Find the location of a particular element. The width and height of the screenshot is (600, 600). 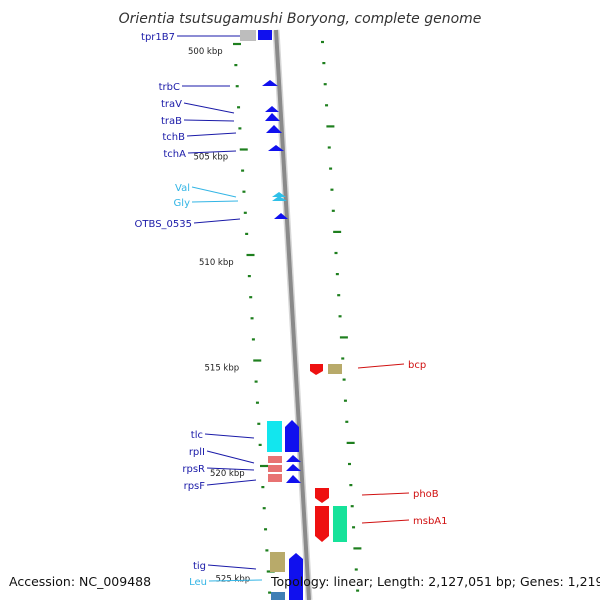

gene-label-trab: traB is located at coordinates (171, 121).